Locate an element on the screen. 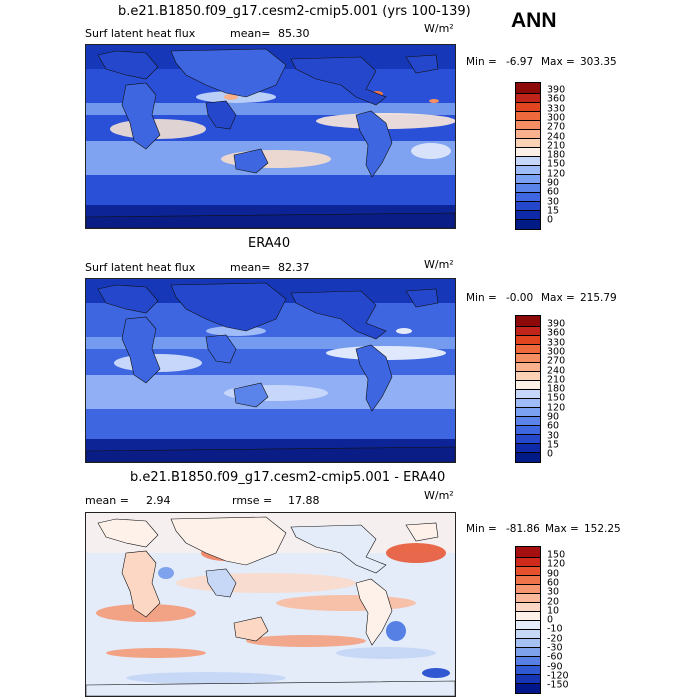 Image resolution: width=700 pixels, height=700 pixels. panel-3-colorbar-tick: -150 is located at coordinates (558, 685).